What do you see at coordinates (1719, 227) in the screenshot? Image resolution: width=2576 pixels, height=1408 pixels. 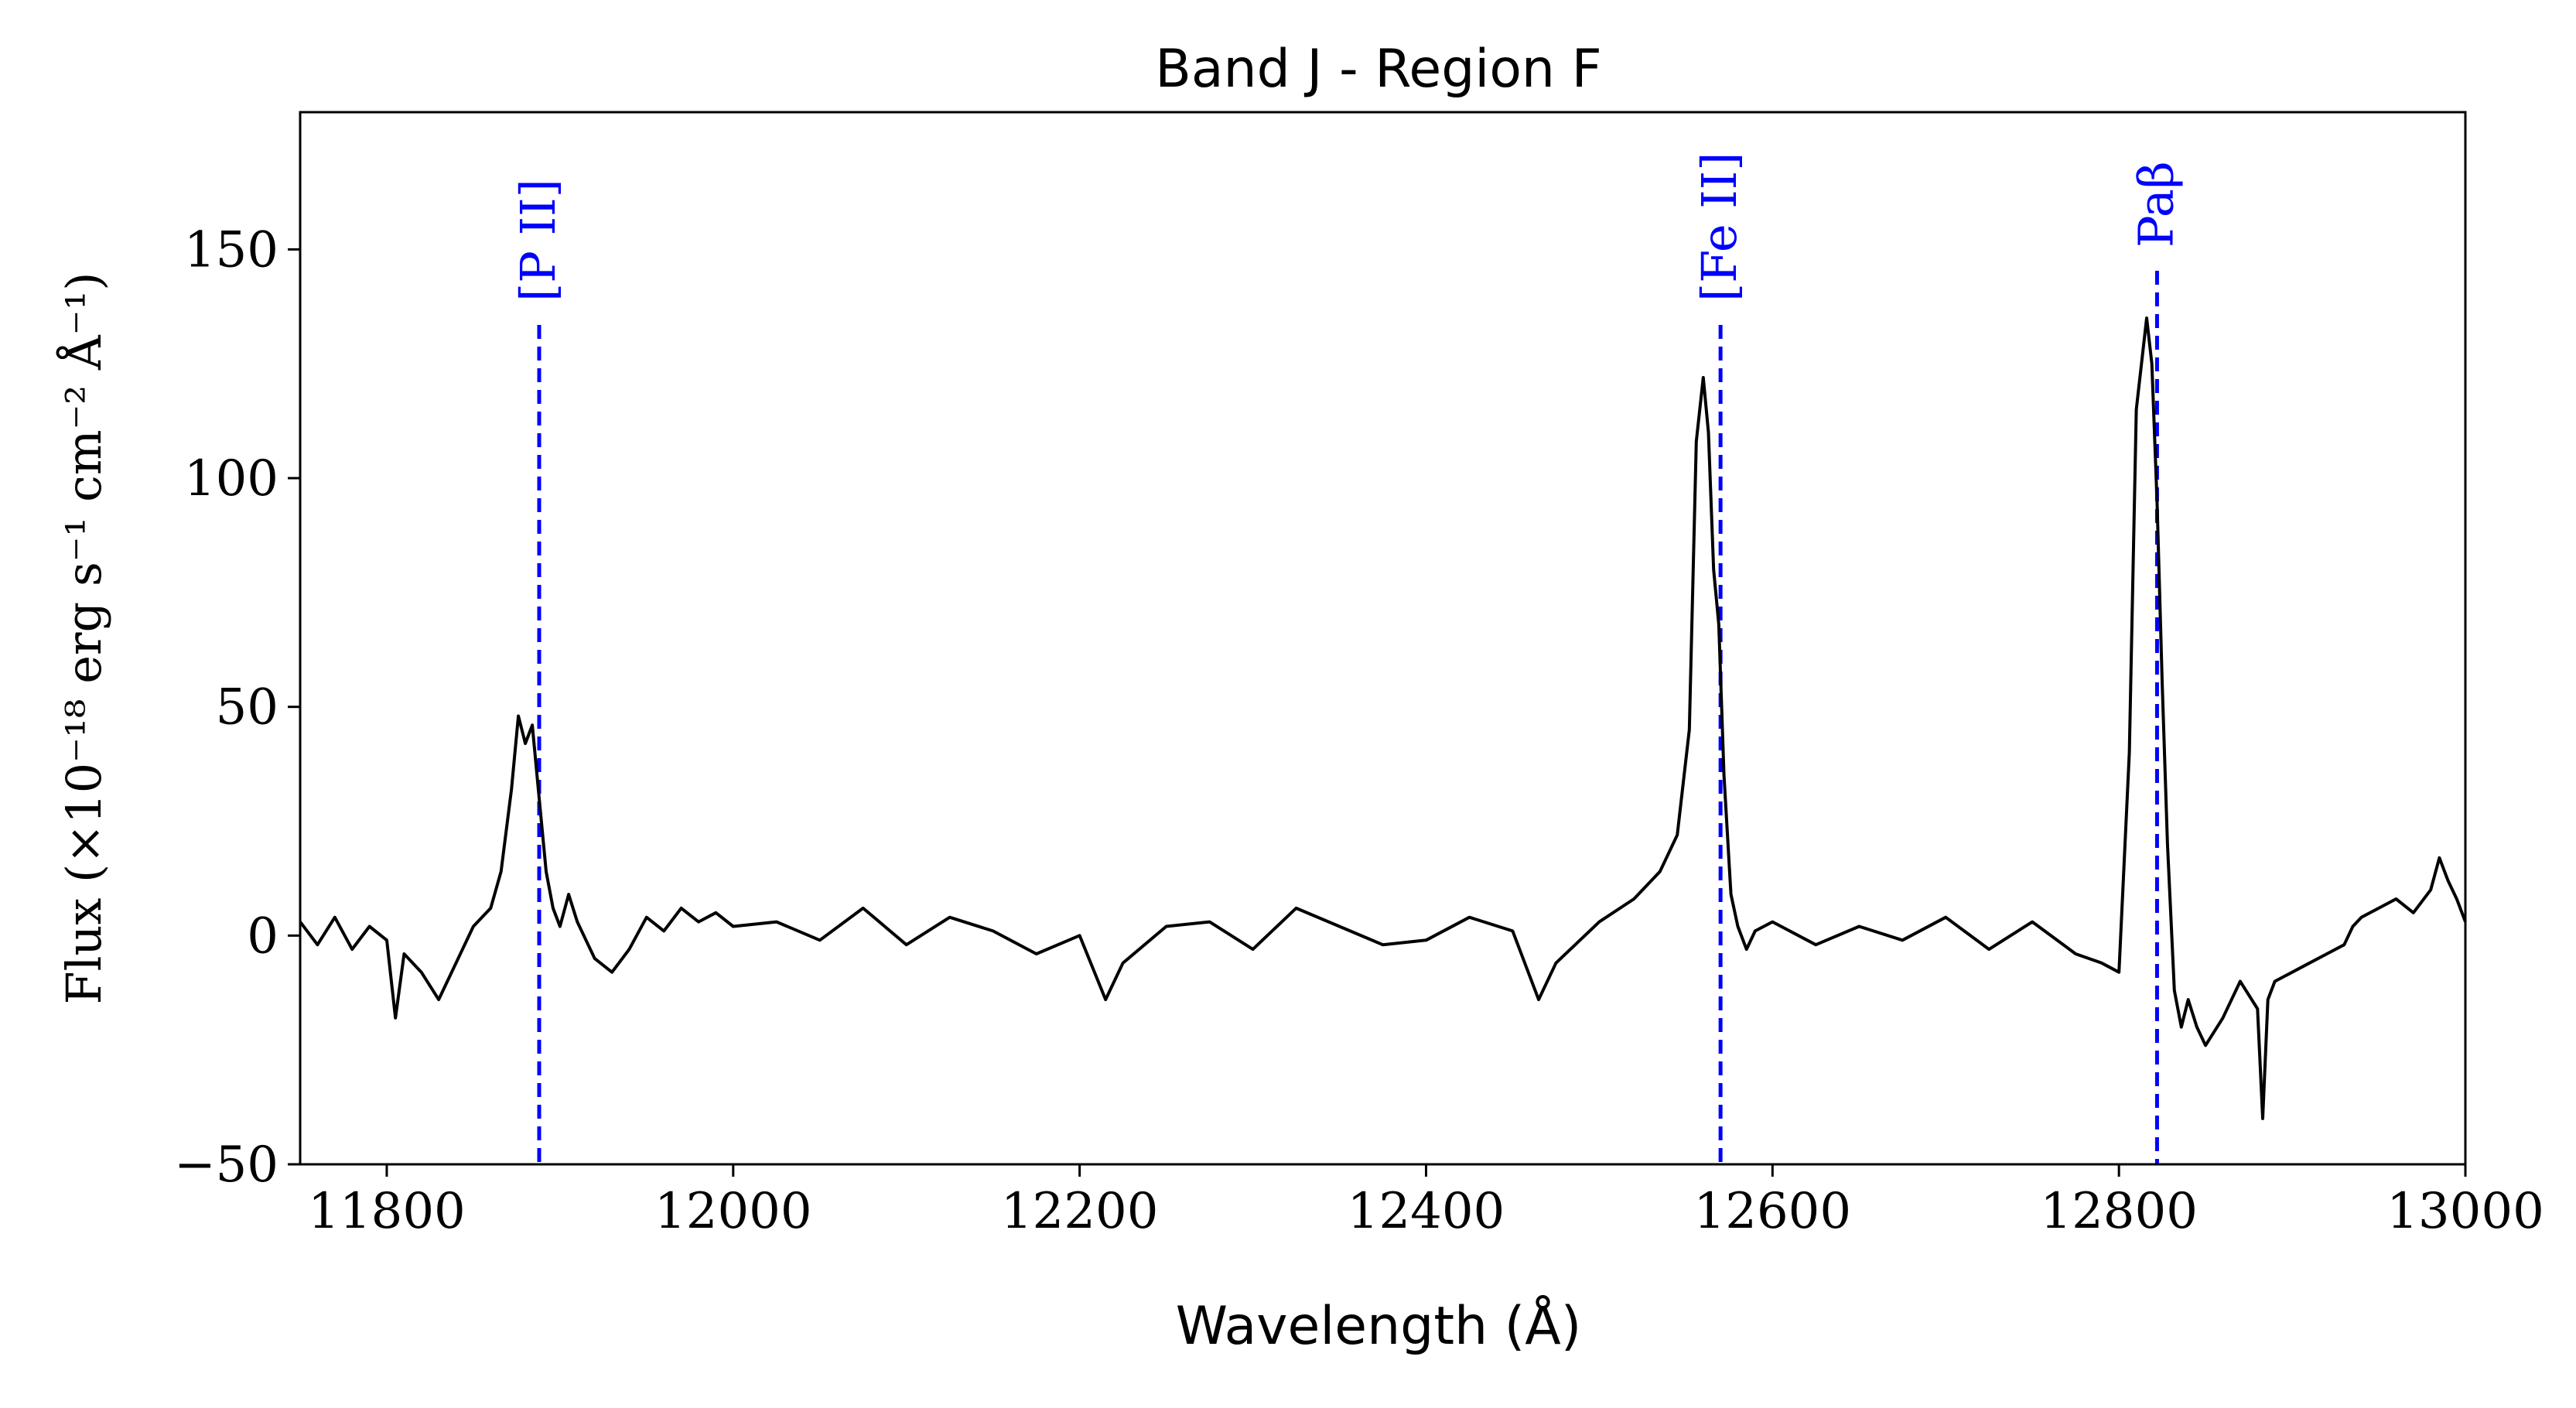 I see `emission-line-label: [Fe II]` at bounding box center [1719, 227].